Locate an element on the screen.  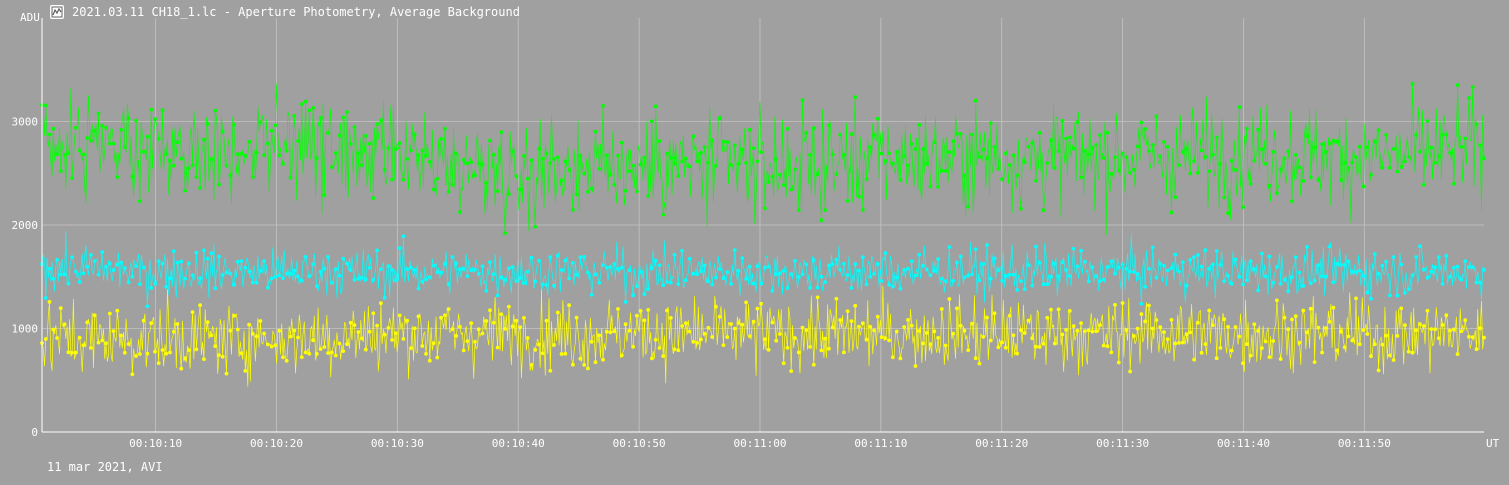
x-tick-label: 00:11:00 is located at coordinates (759, 443).